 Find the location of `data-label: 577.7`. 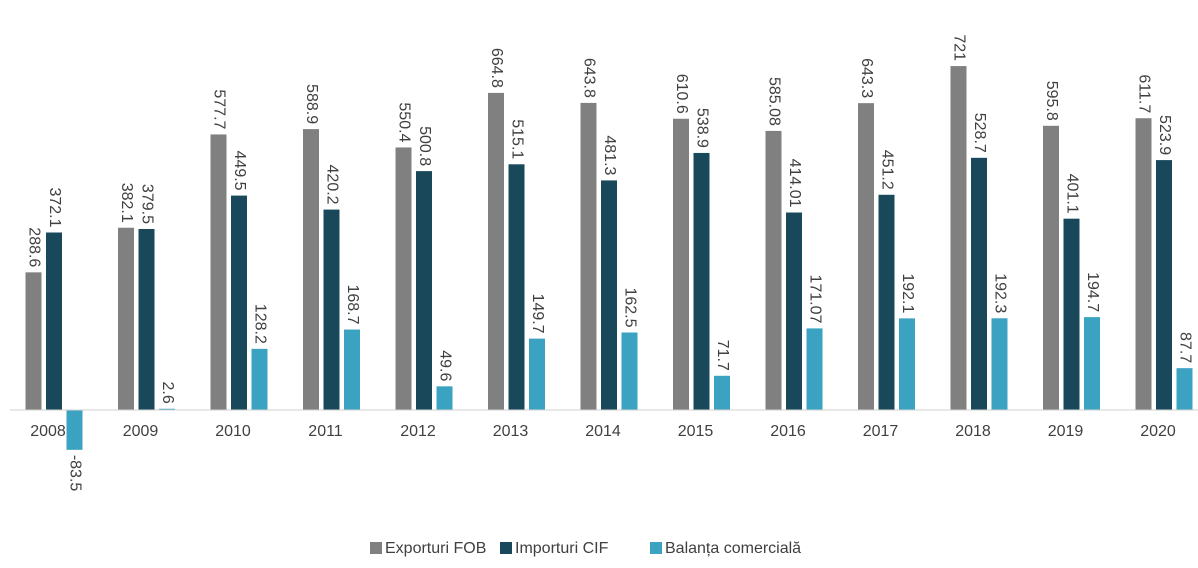

data-label: 577.7 is located at coordinates (218, 109).